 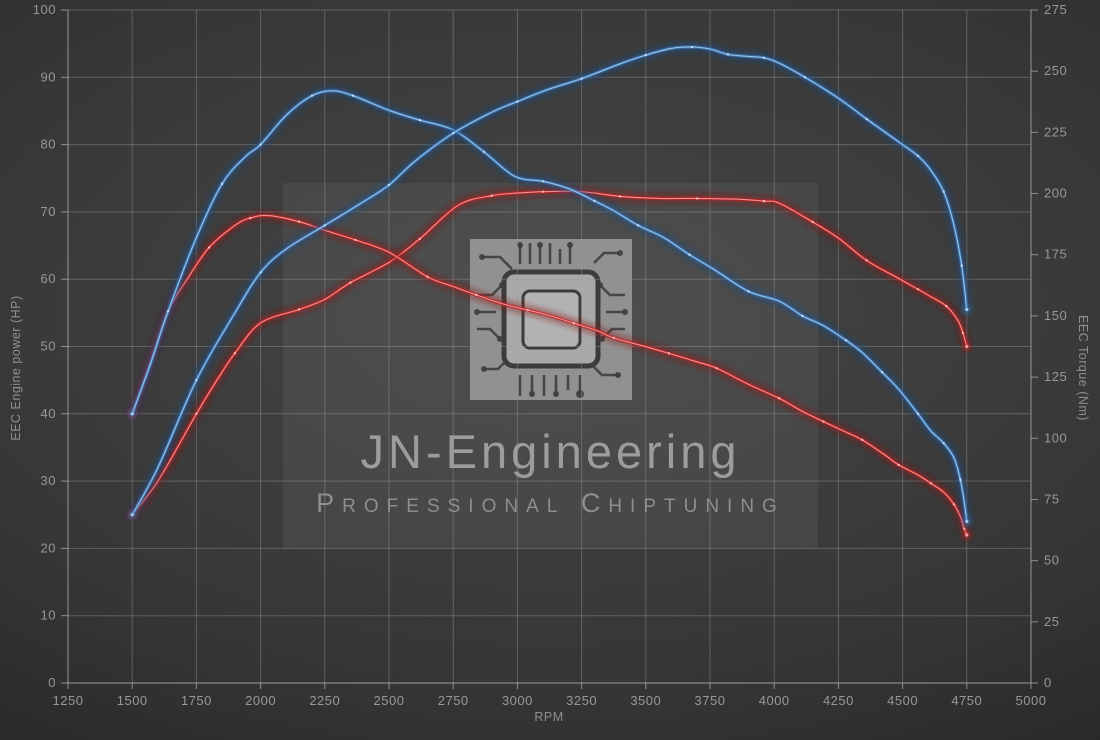 I want to click on x-tick-label: 1250, so click(x=68, y=700).